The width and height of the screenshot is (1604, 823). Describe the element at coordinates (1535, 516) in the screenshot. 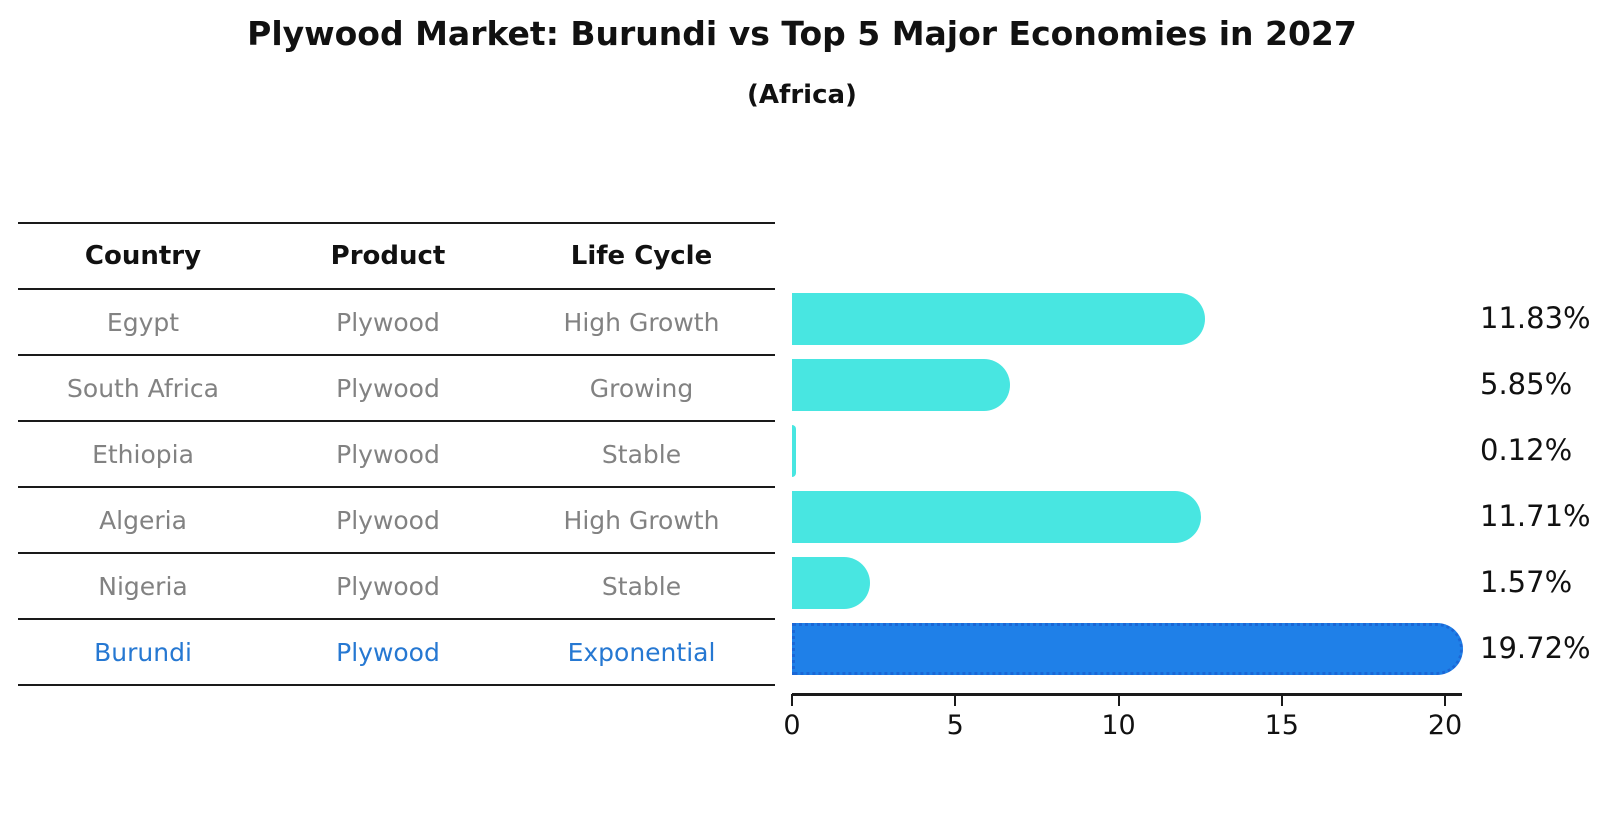

I see `value-label: 11.71%` at that location.